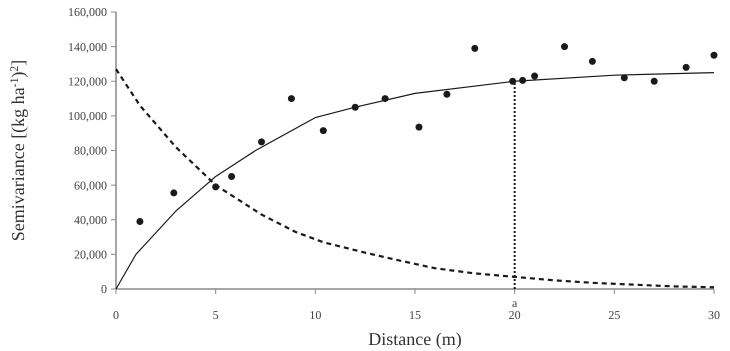 The height and width of the screenshot is (351, 730). Describe the element at coordinates (714, 315) in the screenshot. I see `x-tick-label: 30` at that location.